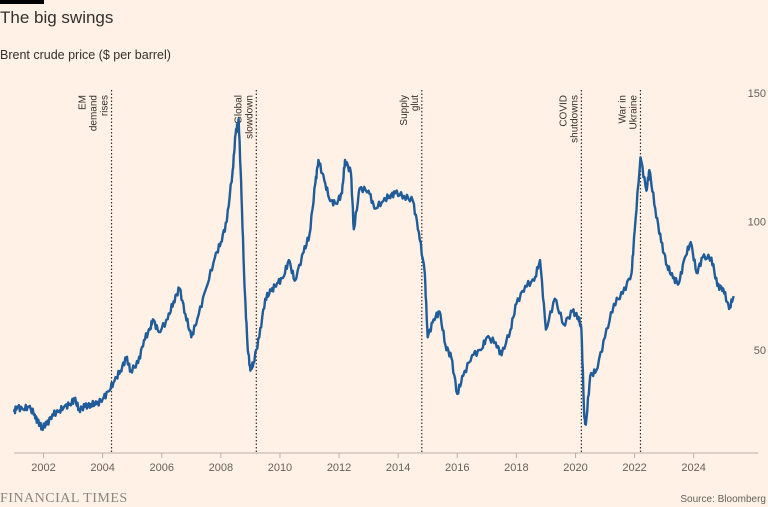  What do you see at coordinates (94, 113) in the screenshot?
I see `event-label: demand` at bounding box center [94, 113].